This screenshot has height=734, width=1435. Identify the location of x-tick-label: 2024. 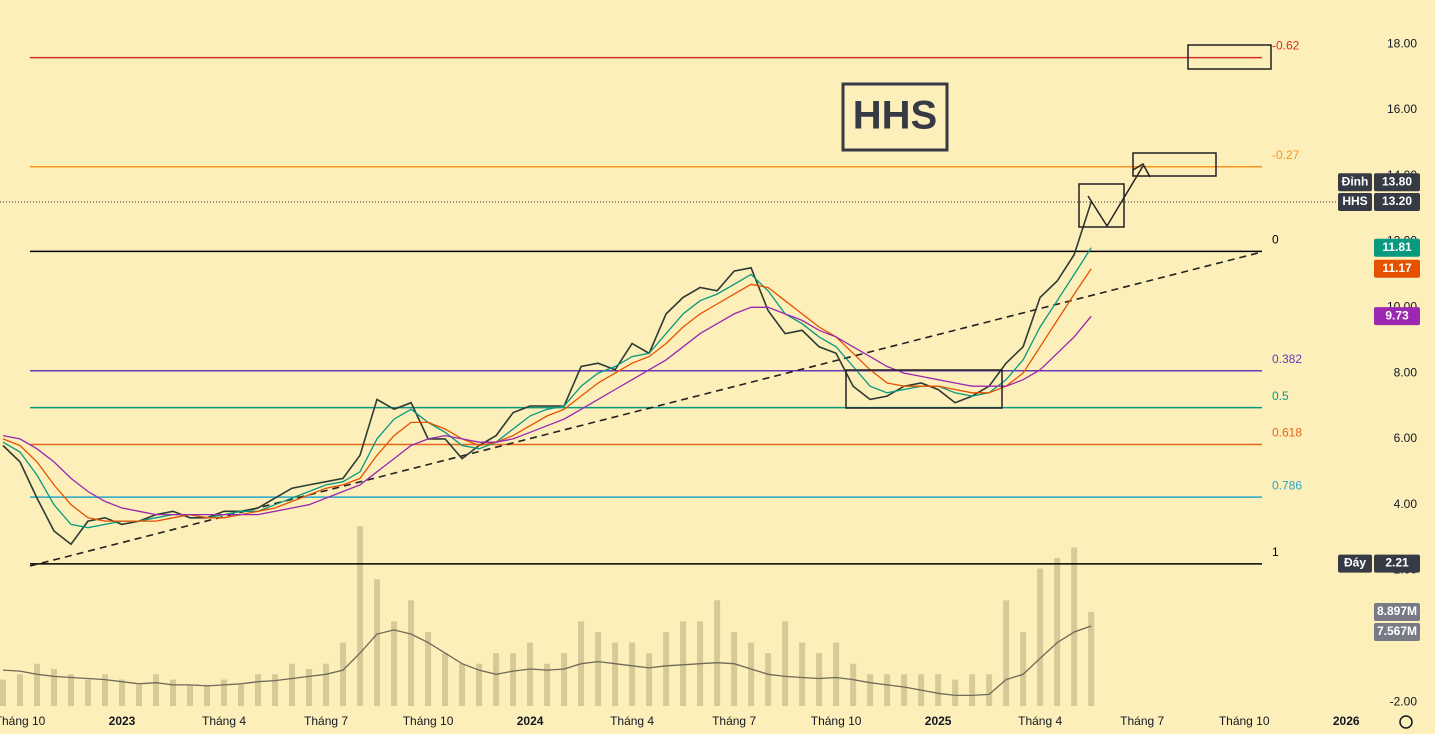
(530, 721).